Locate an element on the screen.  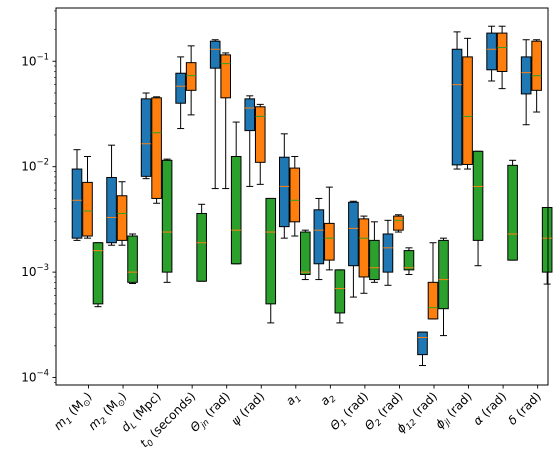
x-category-label: ψ (rad) is located at coordinates (247, 408).